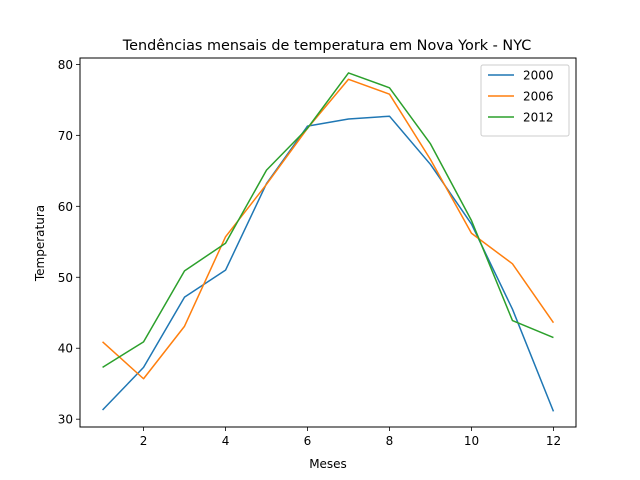 This screenshot has width=640, height=480. Describe the element at coordinates (226, 441) in the screenshot. I see `x-tick-label: 4` at that location.